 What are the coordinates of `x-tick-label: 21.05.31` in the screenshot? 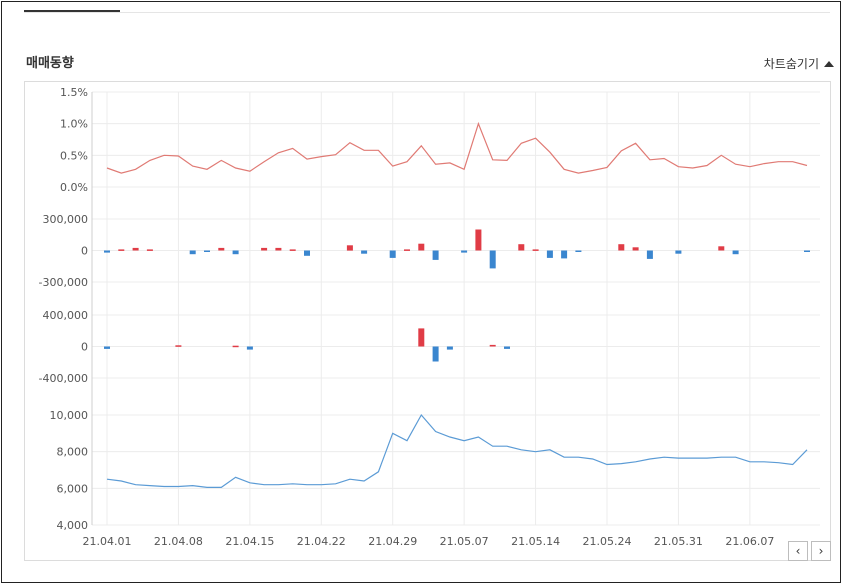 It's located at (678, 541).